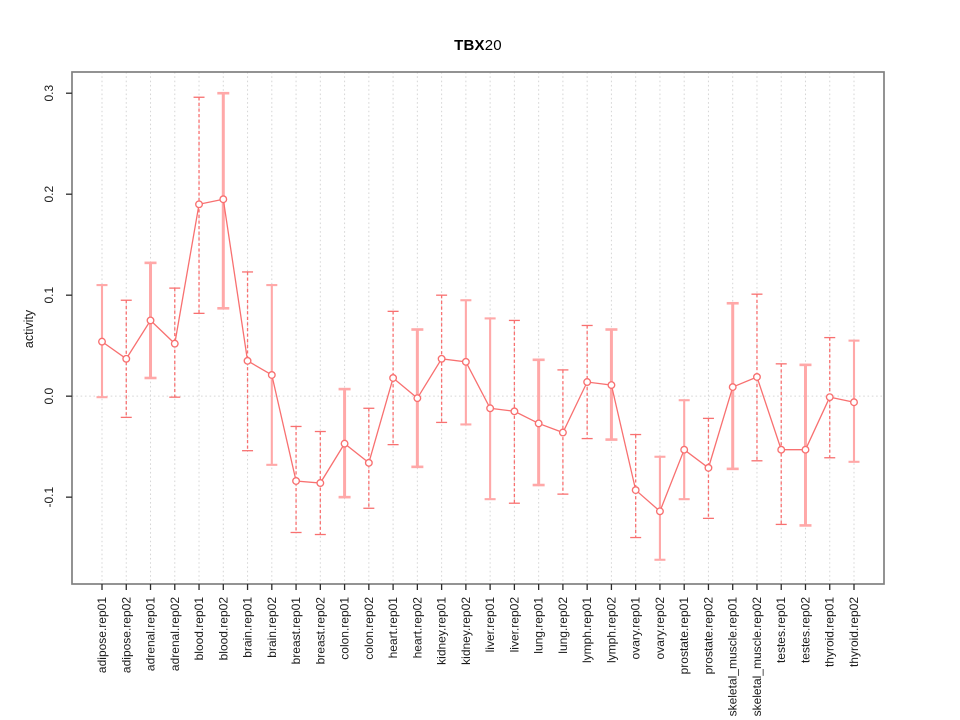 The image size is (960, 720). Describe the element at coordinates (49, 194) in the screenshot. I see `y-tick-label: 0.2` at that location.